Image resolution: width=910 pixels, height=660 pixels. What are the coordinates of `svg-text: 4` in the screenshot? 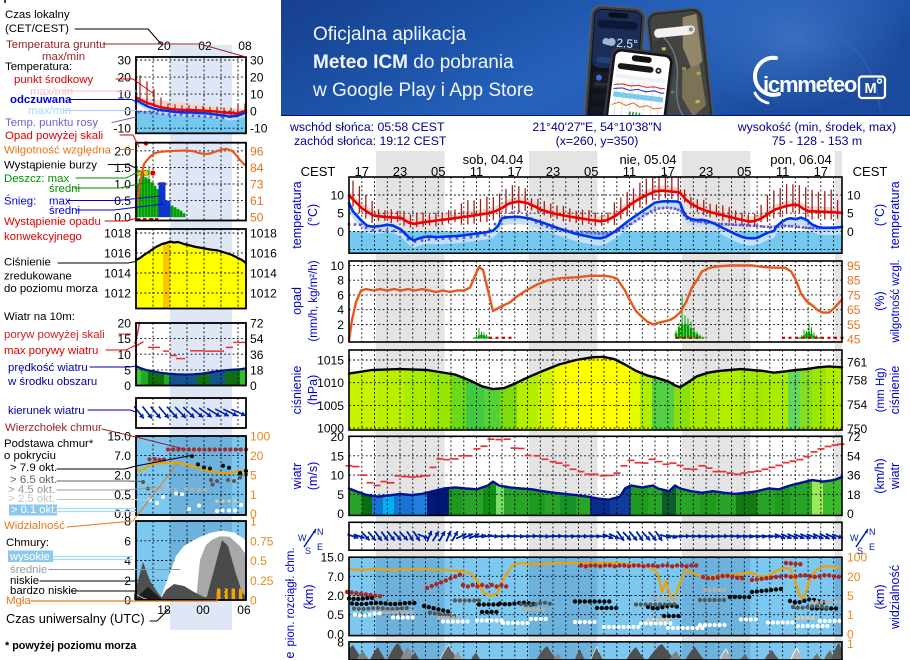 It's located at (340, 310).